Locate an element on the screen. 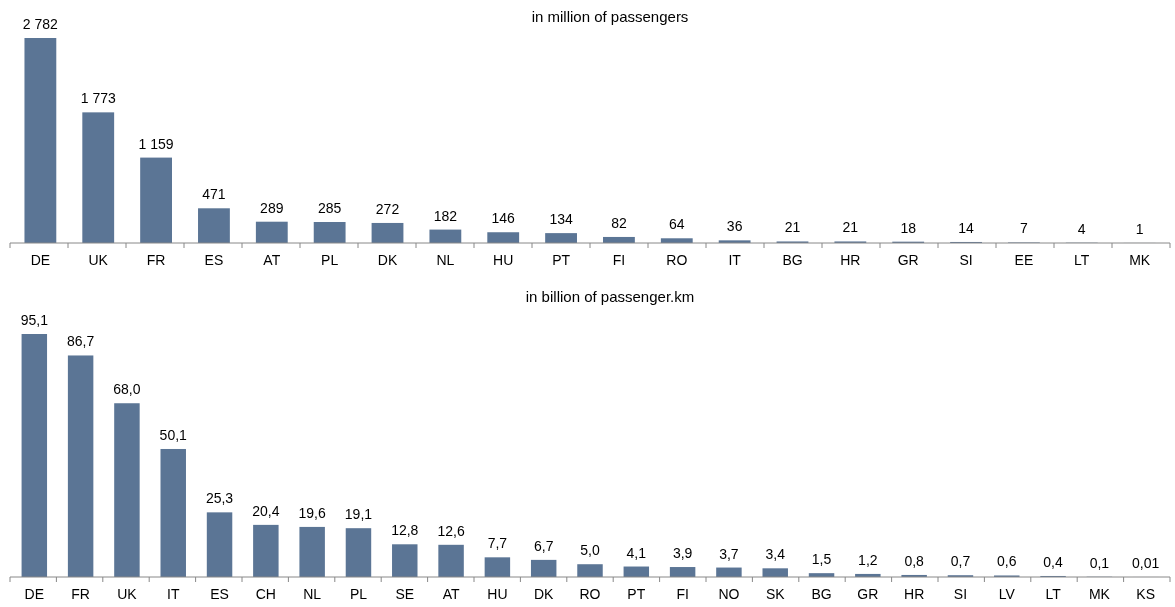 The width and height of the screenshot is (1175, 607). data-label: 285 is located at coordinates (329, 208).